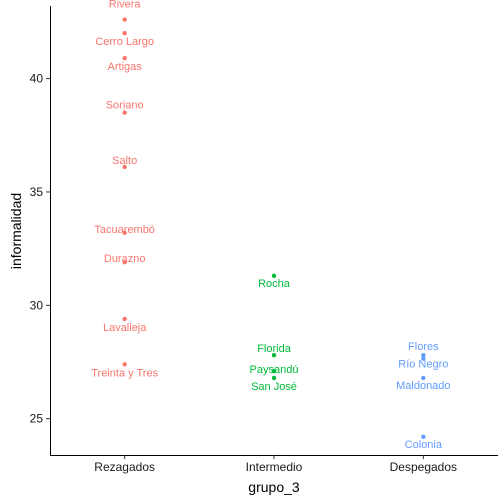 The width and height of the screenshot is (504, 504). Describe the element at coordinates (423, 467) in the screenshot. I see `x-tick-label: Despegados` at that location.